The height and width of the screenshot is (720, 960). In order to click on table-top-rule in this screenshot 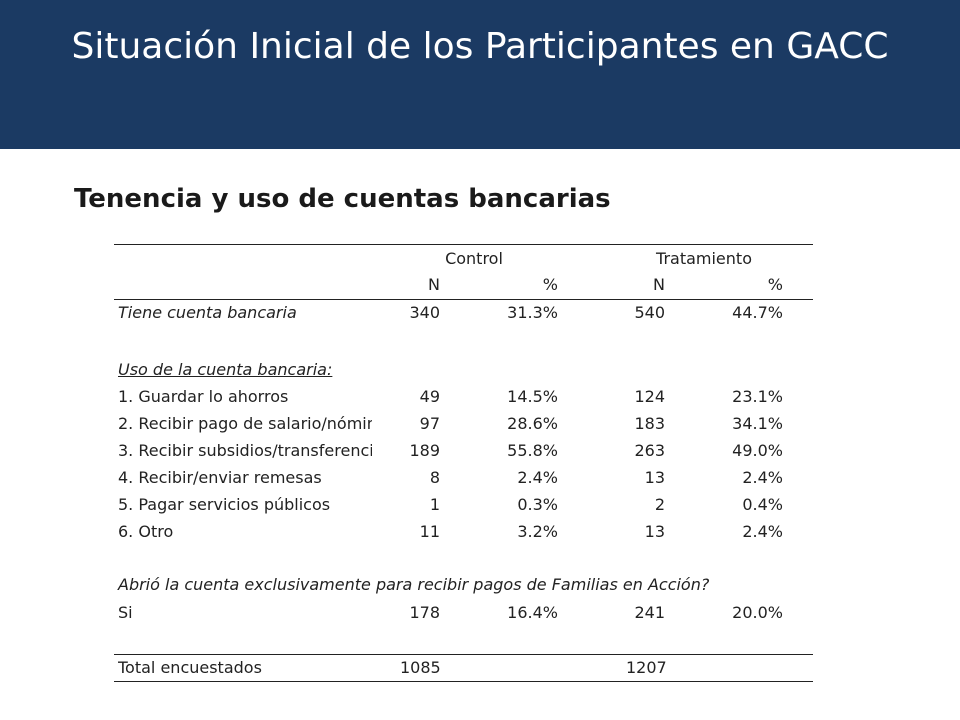, I will do `click(463, 244)`.